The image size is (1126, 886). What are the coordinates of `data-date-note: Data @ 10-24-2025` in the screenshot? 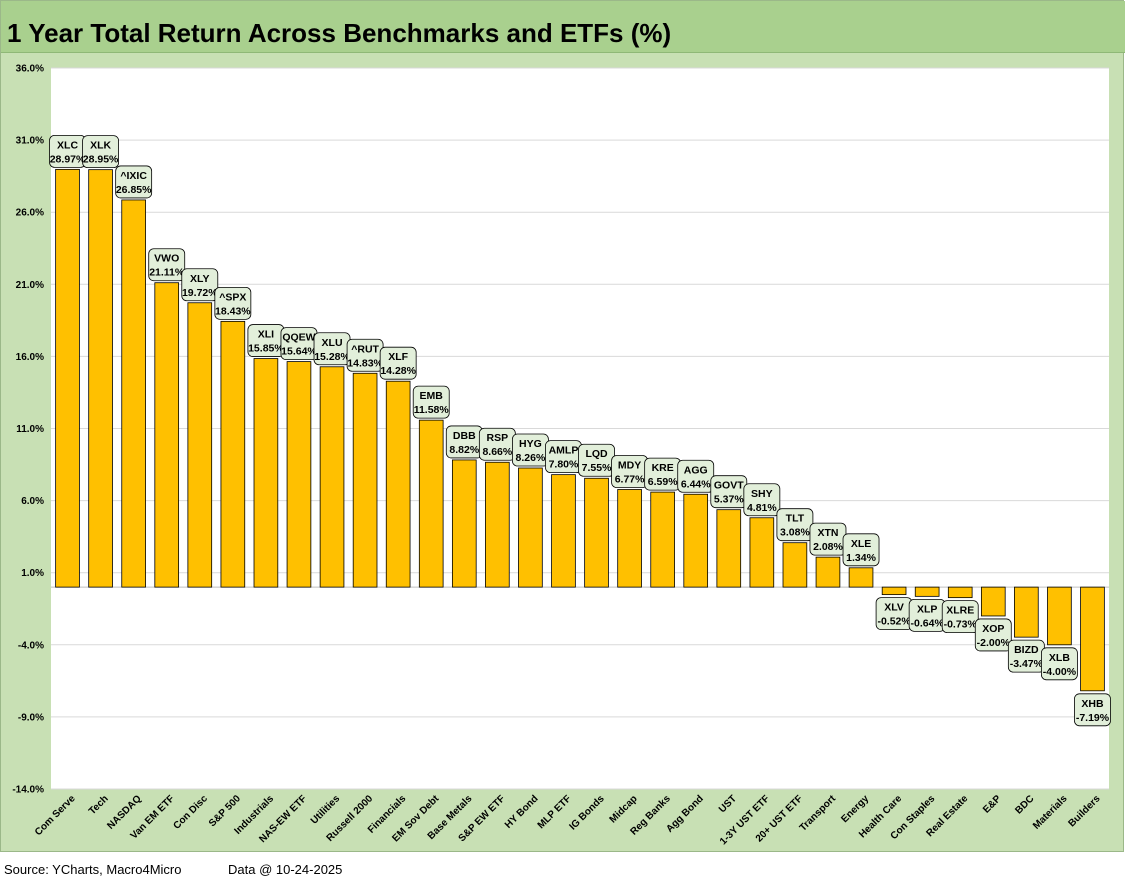 It's located at (285, 869).